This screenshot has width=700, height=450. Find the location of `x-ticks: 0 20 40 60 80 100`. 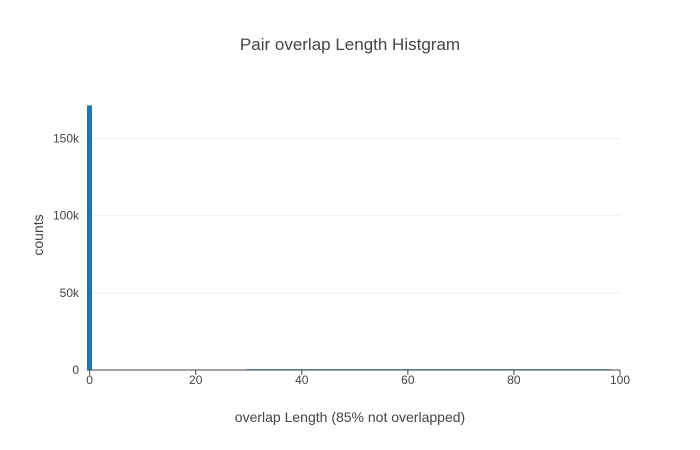

x-ticks: 0 20 40 60 80 100 is located at coordinates (358, 378).